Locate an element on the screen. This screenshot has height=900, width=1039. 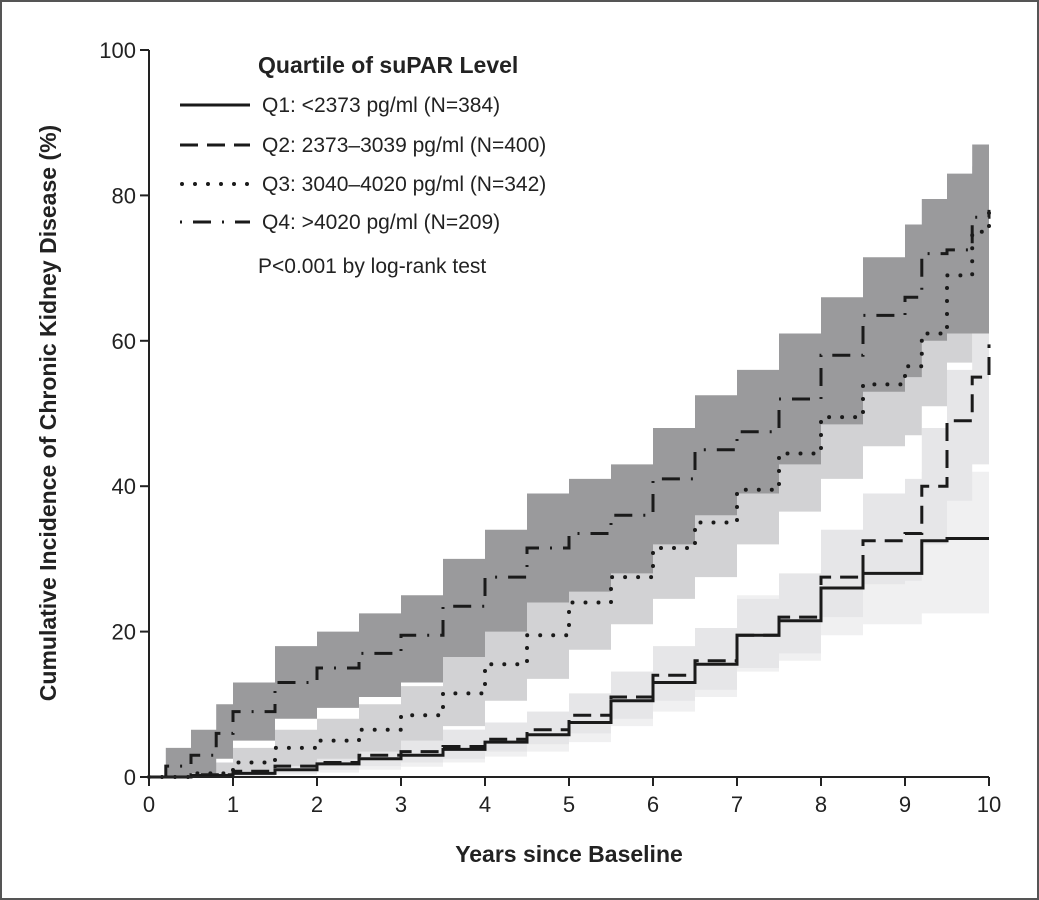
x-tick-label-7: 7 is located at coordinates (737, 804).